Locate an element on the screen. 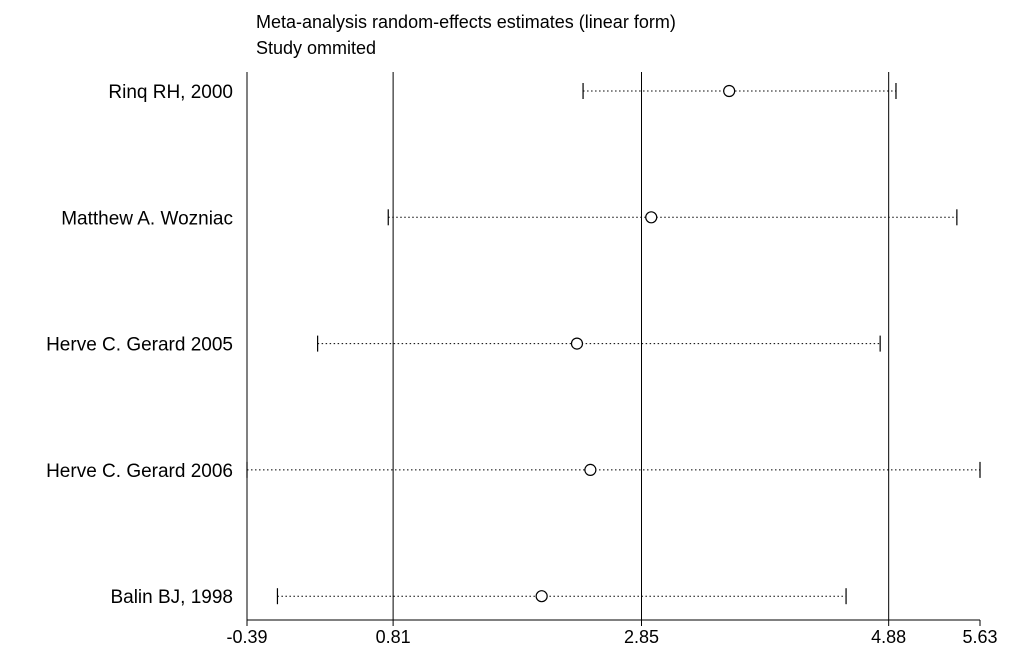  study-label: Herve C. Gerard 2006 is located at coordinates (139, 471).